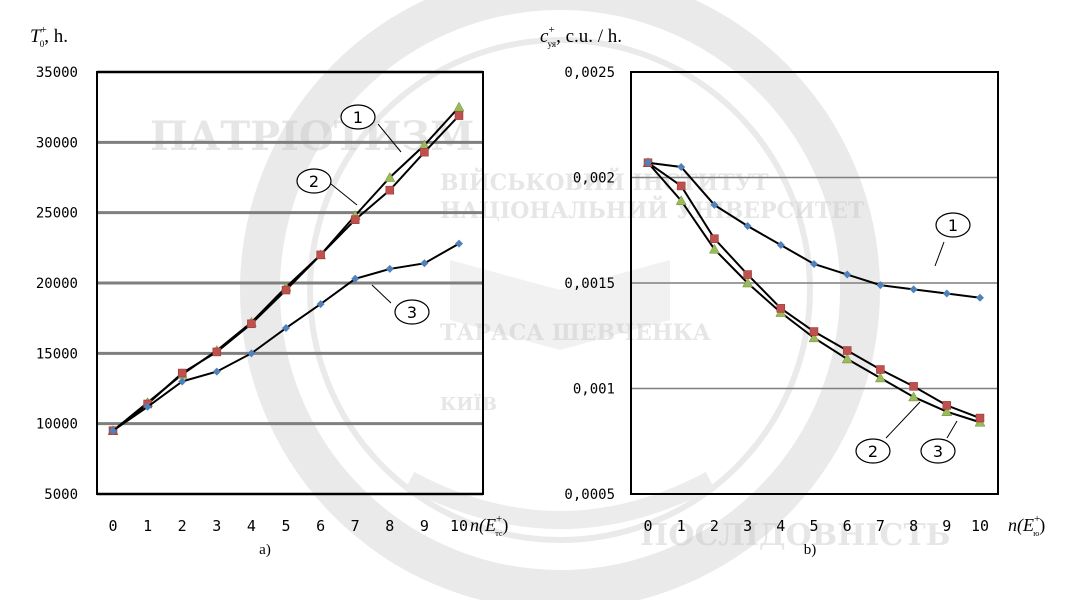 The image size is (1089, 600). What do you see at coordinates (56, 36) in the screenshot?
I see `y-axis-title-rest: , h.` at bounding box center [56, 36].